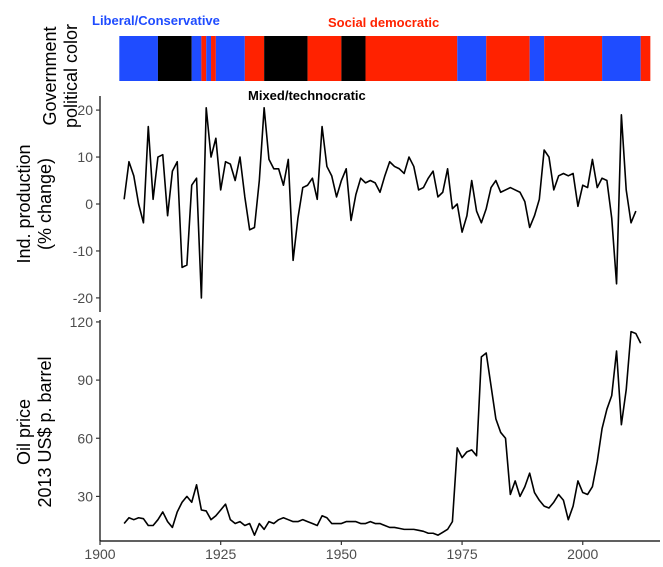 Image resolution: width=663 pixels, height=567 pixels. What do you see at coordinates (50, 75) in the screenshot?
I see `political-color-ylabel-line1: Government` at bounding box center [50, 75].